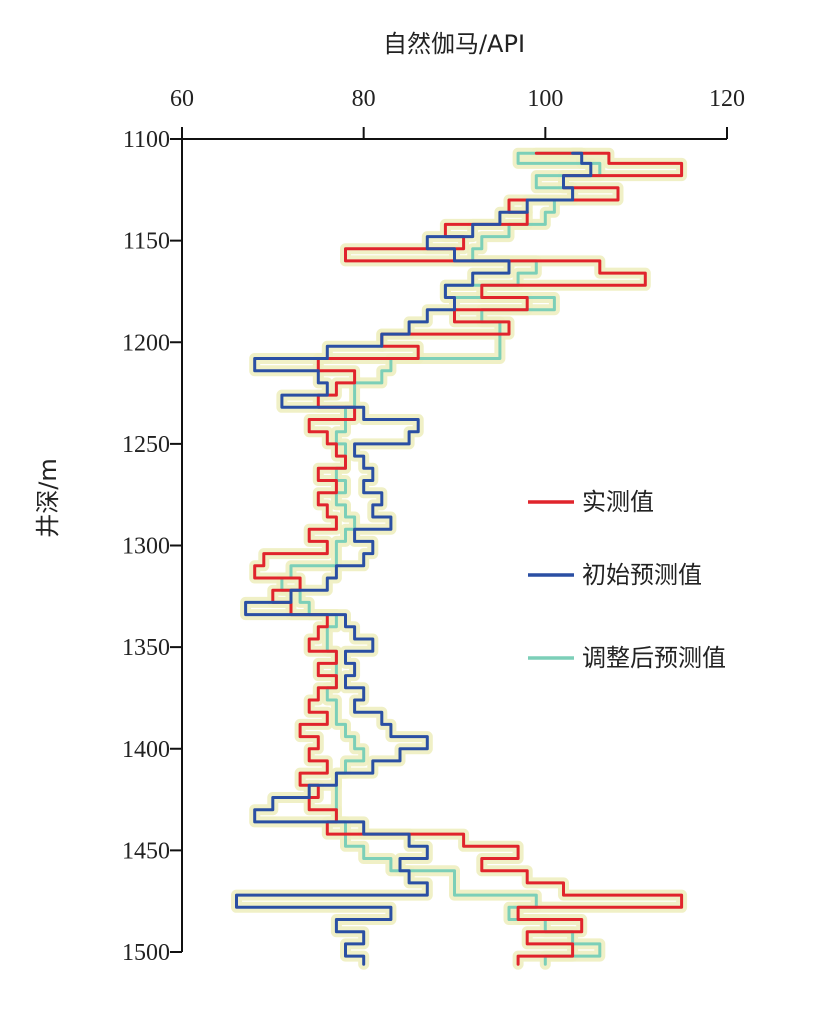  What do you see at coordinates (545, 99) in the screenshot?
I see `x-tick-label: 100` at bounding box center [545, 99].